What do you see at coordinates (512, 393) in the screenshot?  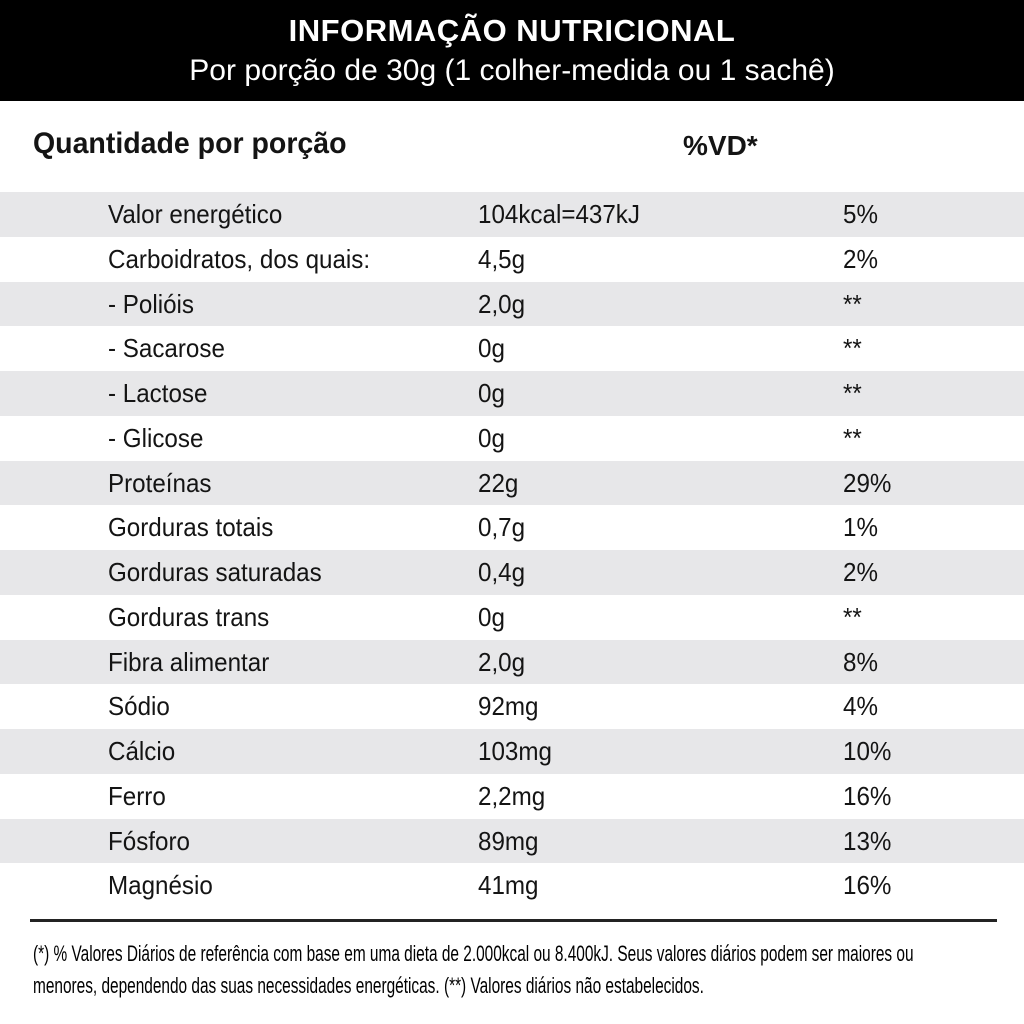 I see `table-row: - Lactose 0g **` at bounding box center [512, 393].